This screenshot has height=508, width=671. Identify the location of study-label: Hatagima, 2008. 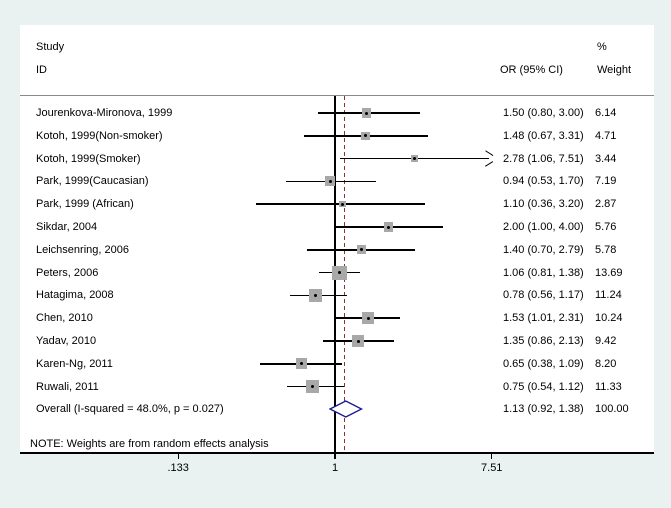
(75, 295).